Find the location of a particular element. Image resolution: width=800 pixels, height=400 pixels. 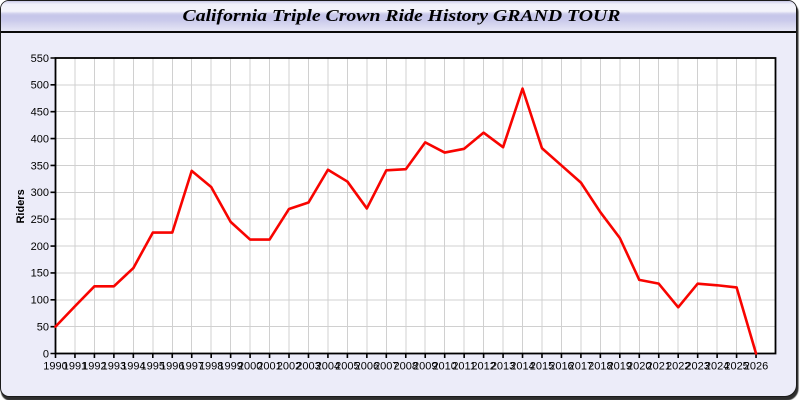

svg-text: 2025 is located at coordinates (736, 367).